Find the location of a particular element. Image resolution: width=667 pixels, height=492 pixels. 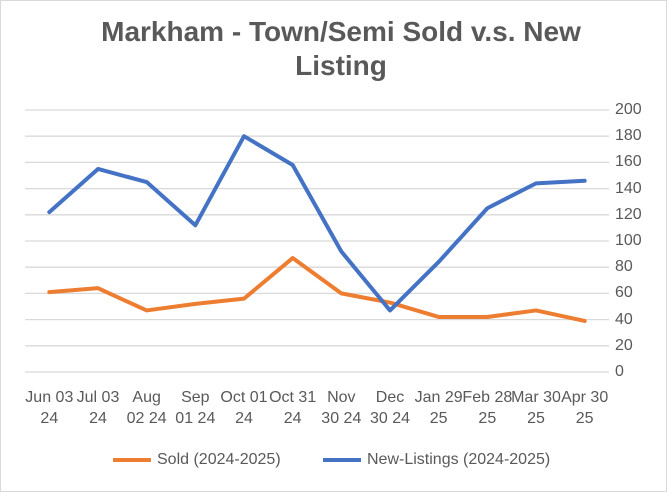

y-tick-label: 140 is located at coordinates (628, 188).